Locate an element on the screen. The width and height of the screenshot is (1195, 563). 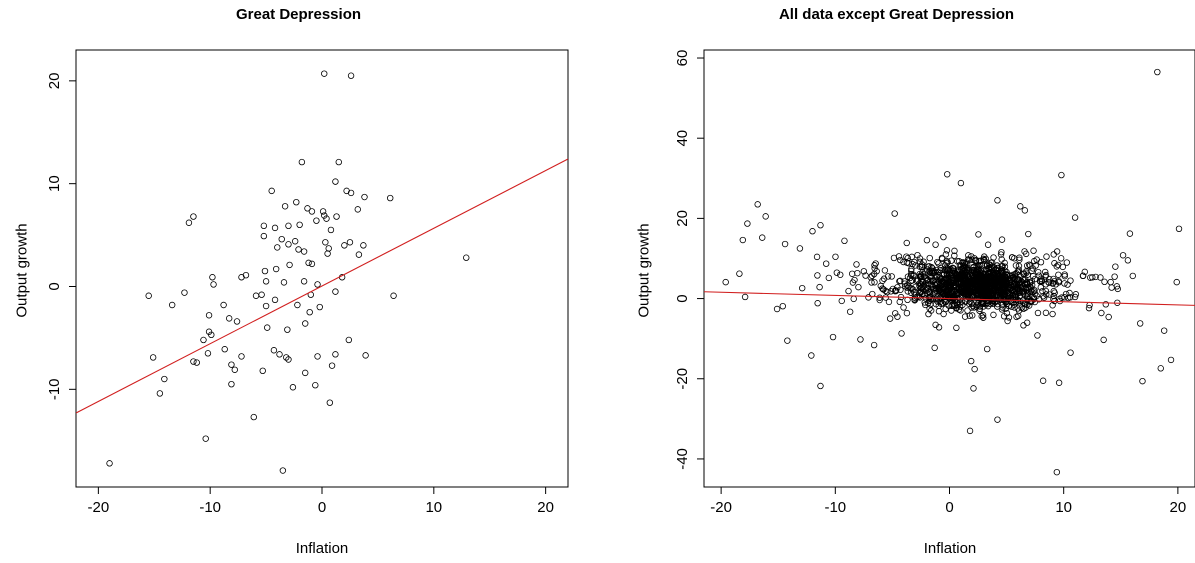
regression-line is located at coordinates (949, 298).